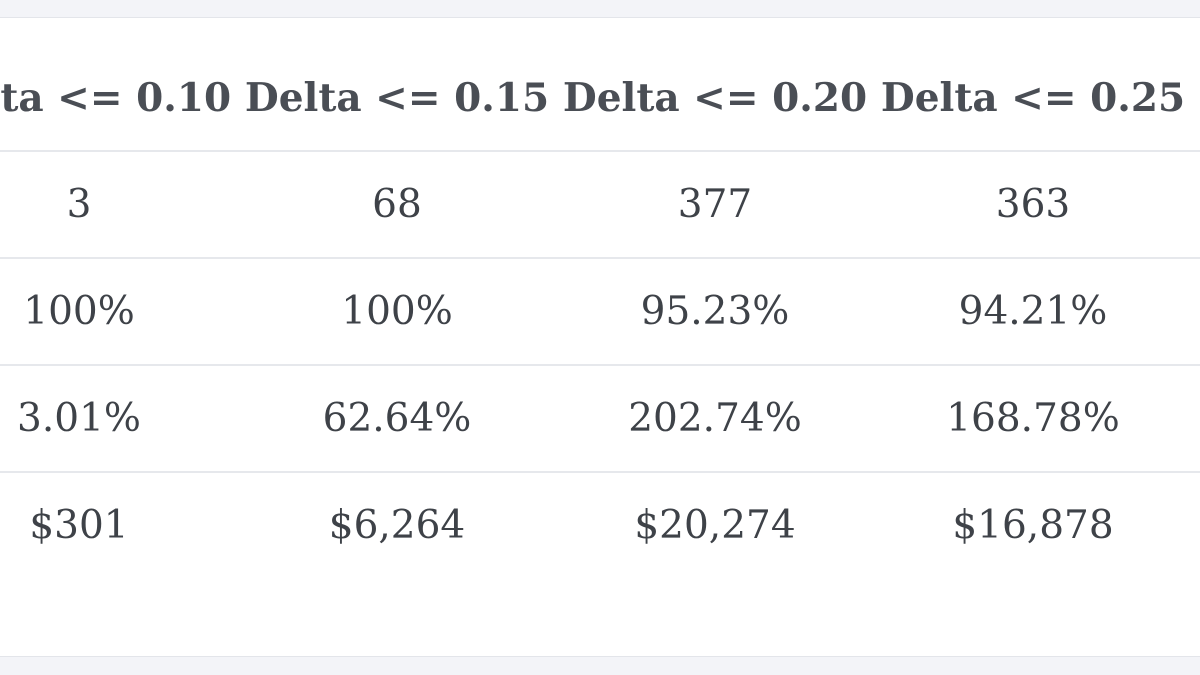 Image resolution: width=1200 pixels, height=675 pixels. What do you see at coordinates (1033, 418) in the screenshot?
I see `table-cell: 168.78%` at bounding box center [1033, 418].